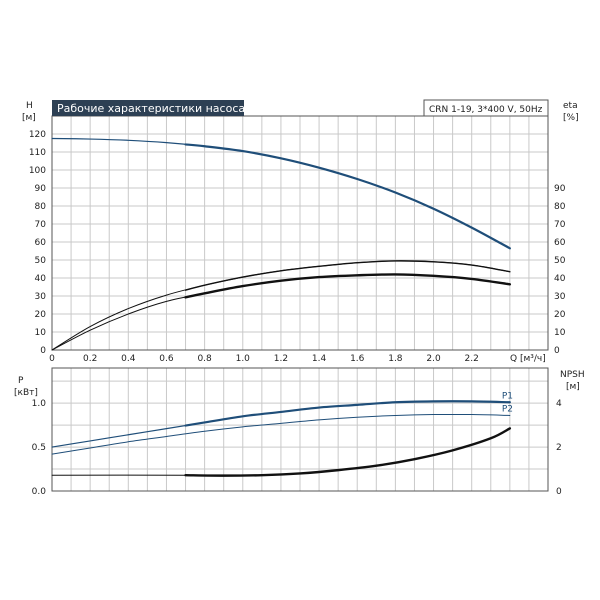 The image size is (600, 600). Describe the element at coordinates (347, 413) in the screenshot. I see `series-line-p1-operating-range` at that location.